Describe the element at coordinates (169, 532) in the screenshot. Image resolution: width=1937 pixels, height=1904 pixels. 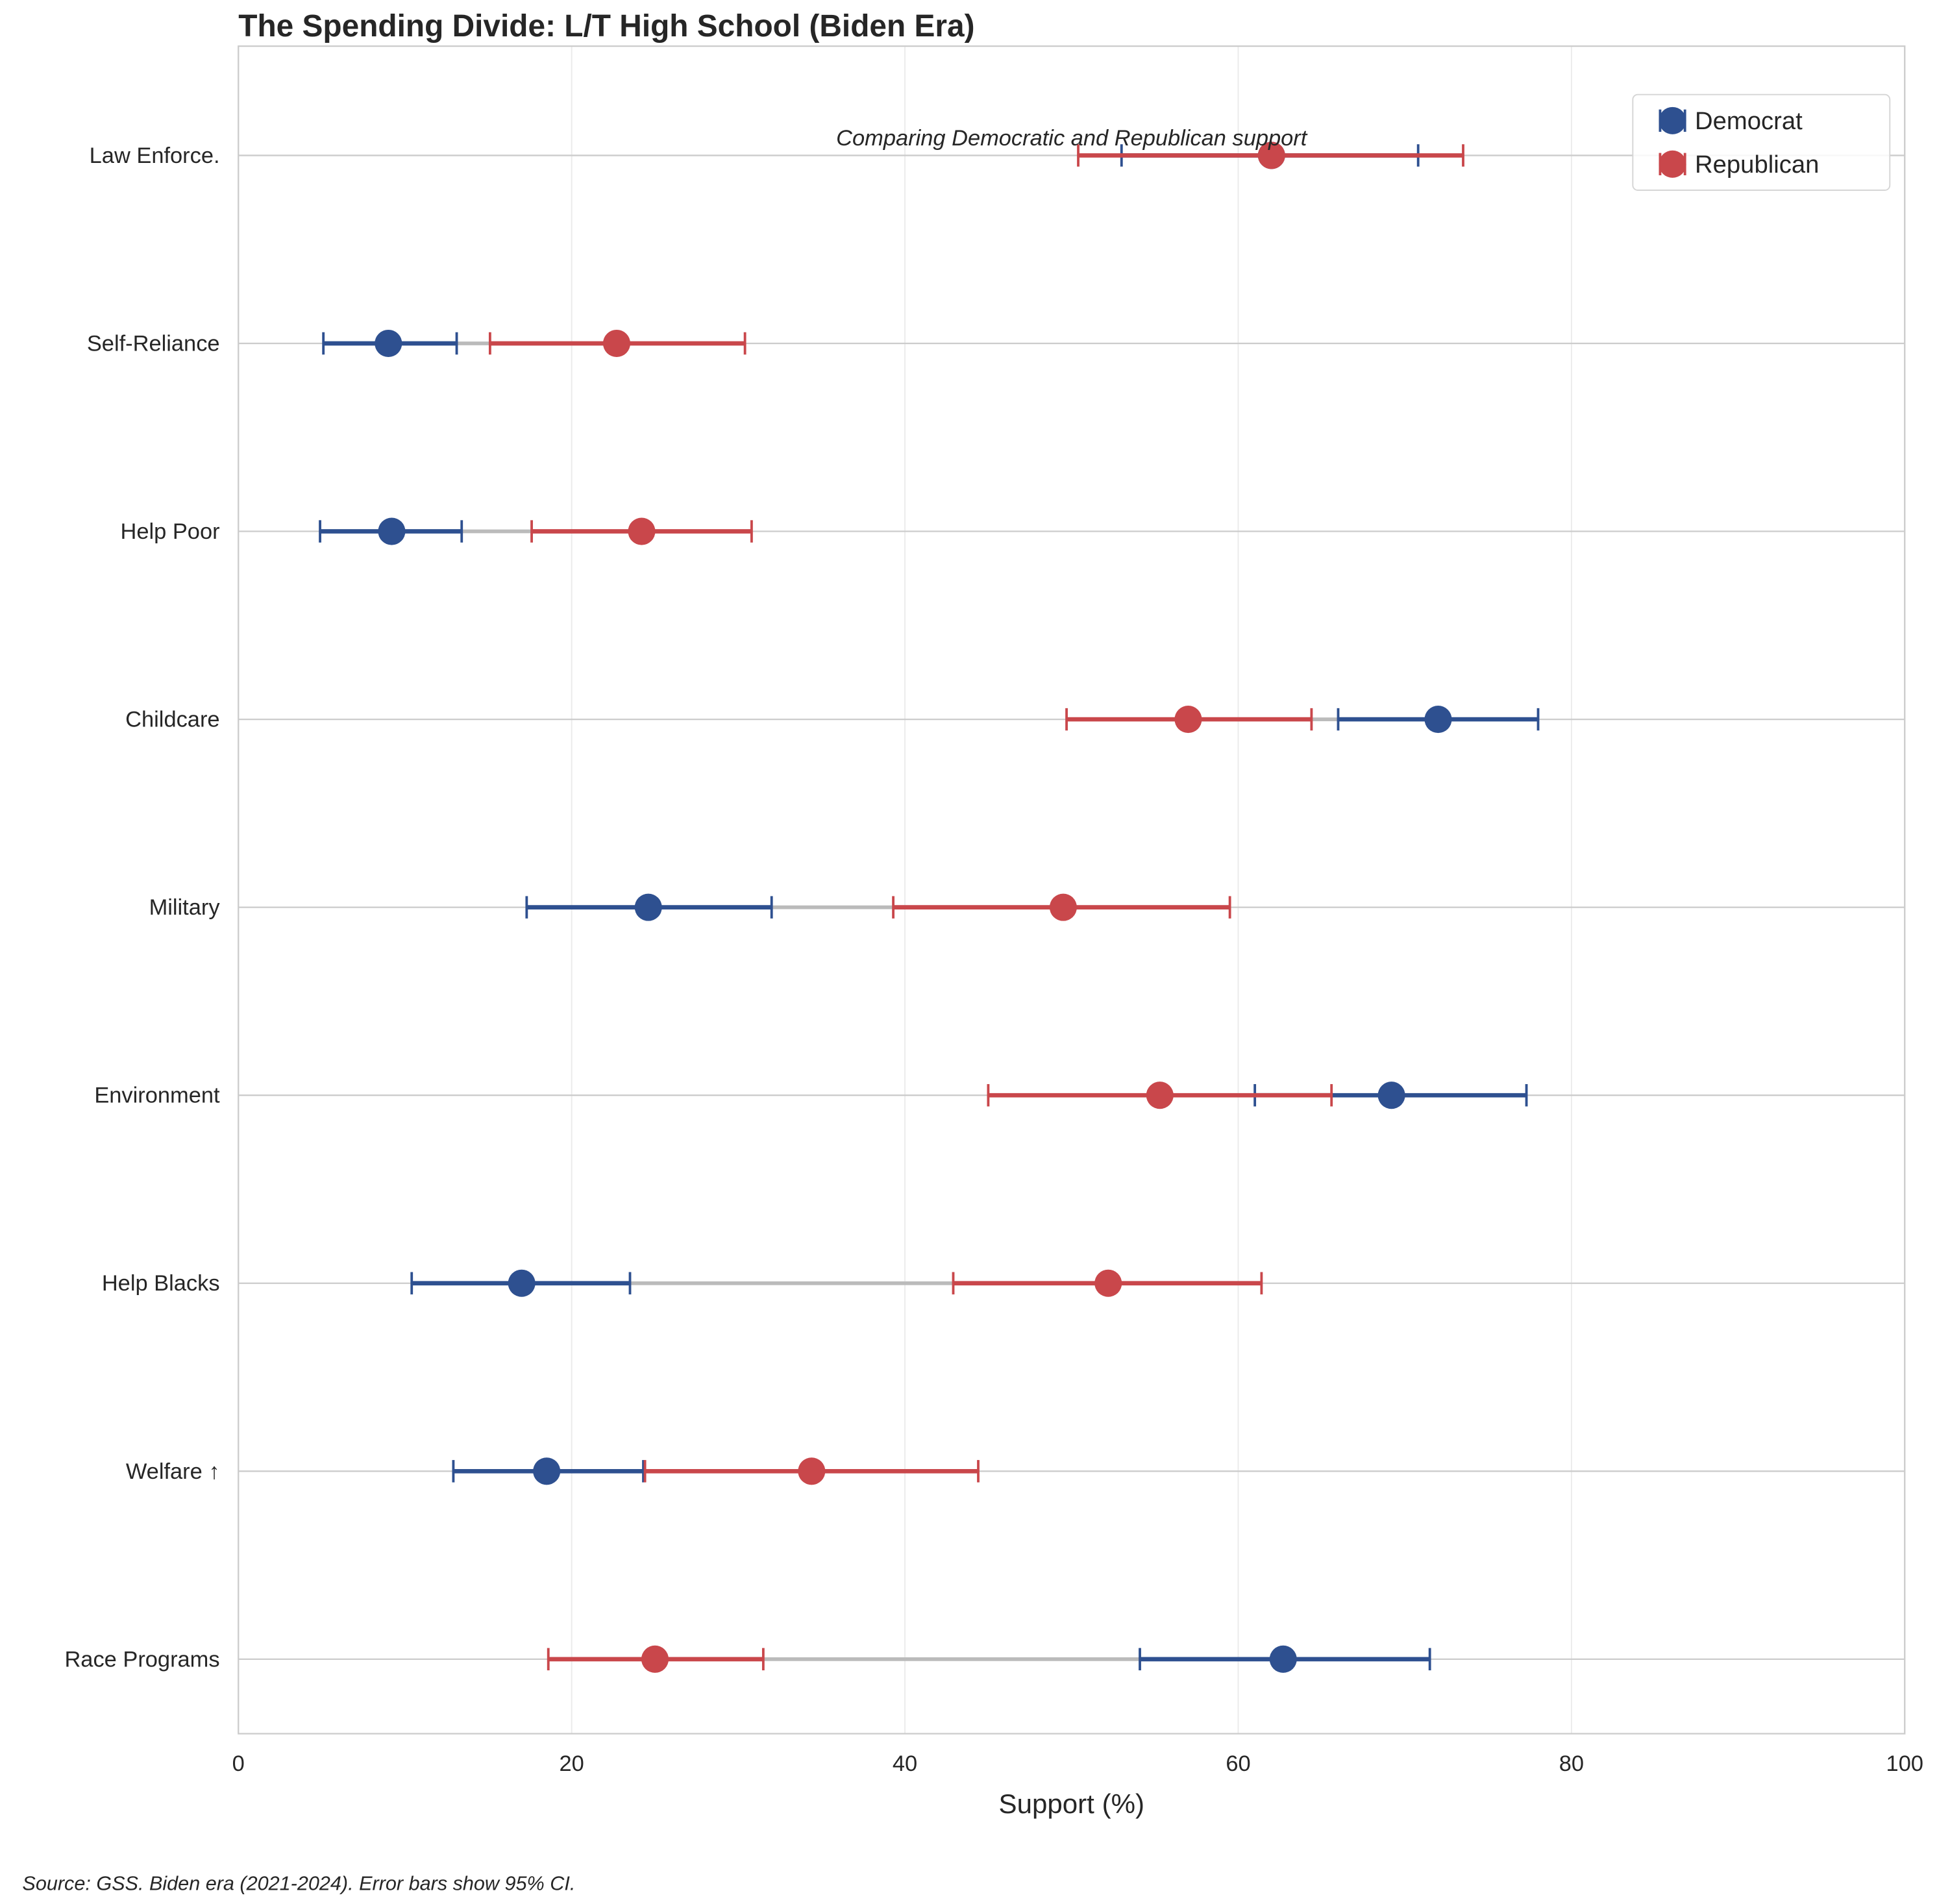
I see `y-tick-label: Help Poor` at that location.